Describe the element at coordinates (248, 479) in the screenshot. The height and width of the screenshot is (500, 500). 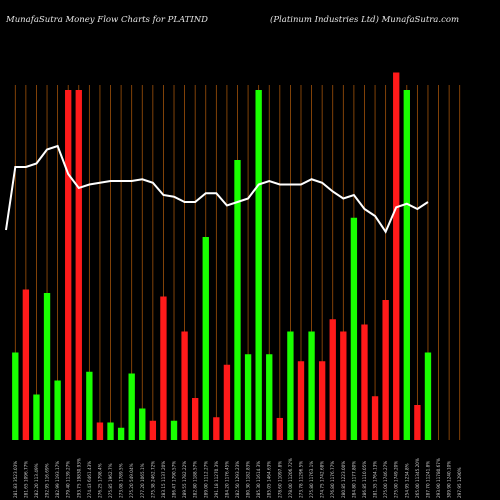
I see `x-tick-label: 280.30 1182.83%` at that location.